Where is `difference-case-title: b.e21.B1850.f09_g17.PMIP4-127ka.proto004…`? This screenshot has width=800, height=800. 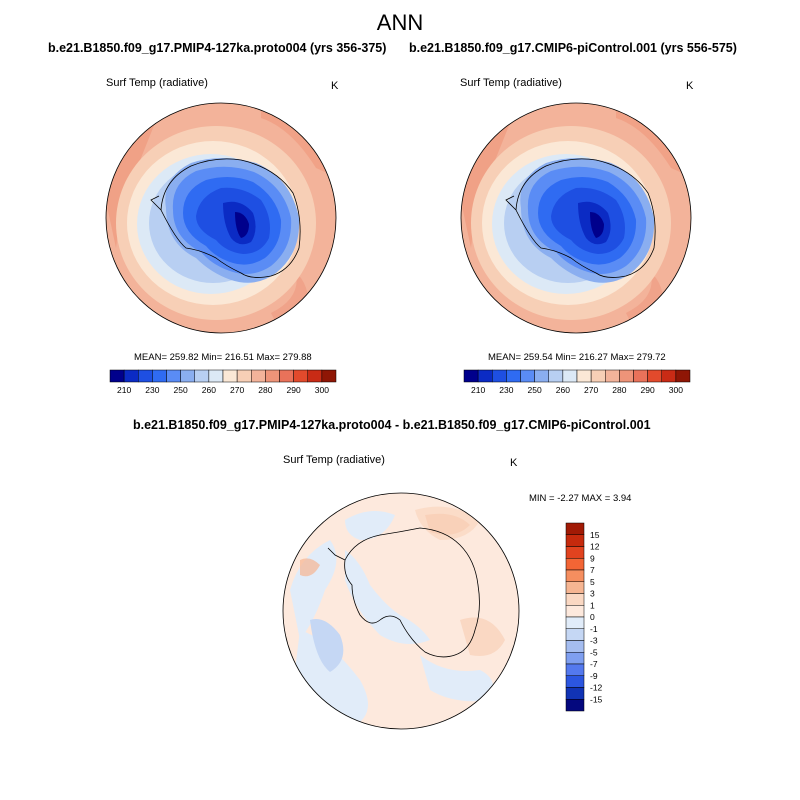 difference-case-title: b.e21.B1850.f09_g17.PMIP4-127ka.proto004… is located at coordinates (392, 425).